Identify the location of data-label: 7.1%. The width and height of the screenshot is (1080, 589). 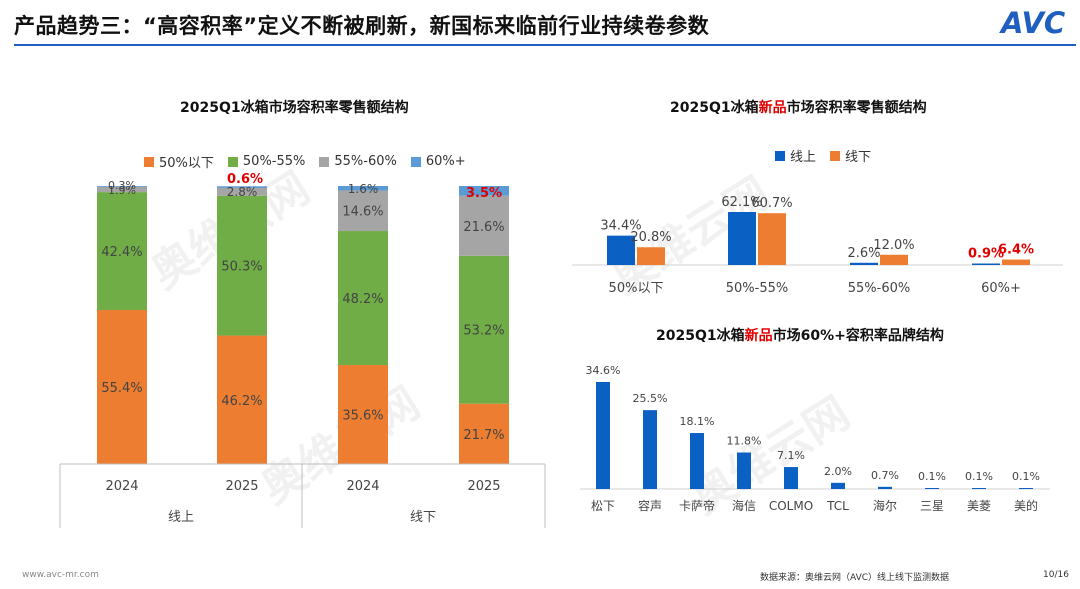
(791, 455).